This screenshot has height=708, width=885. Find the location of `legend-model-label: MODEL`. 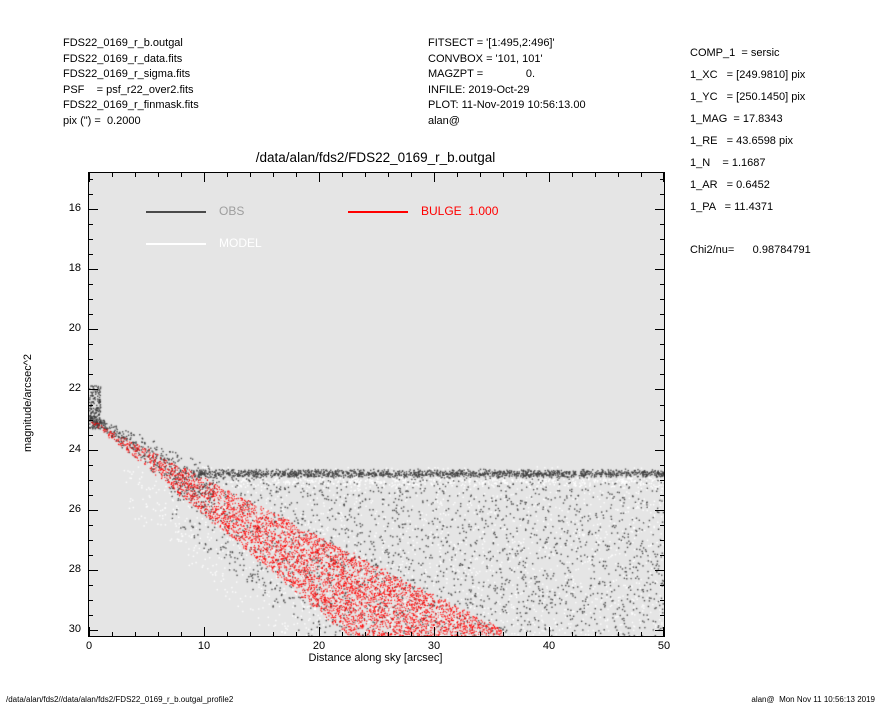

legend-model-label: MODEL is located at coordinates (240, 243).